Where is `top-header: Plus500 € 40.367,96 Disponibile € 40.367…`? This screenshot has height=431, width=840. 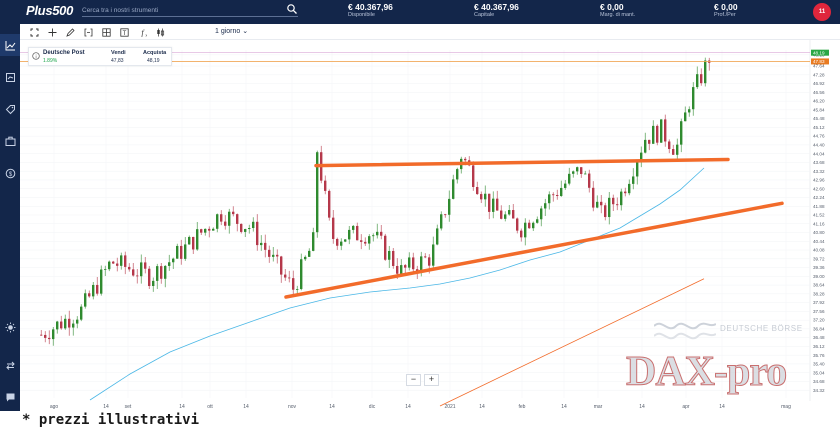
top-header: Plus500 € 40.367,96 Disponibile € 40.367… is located at coordinates (420, 12).